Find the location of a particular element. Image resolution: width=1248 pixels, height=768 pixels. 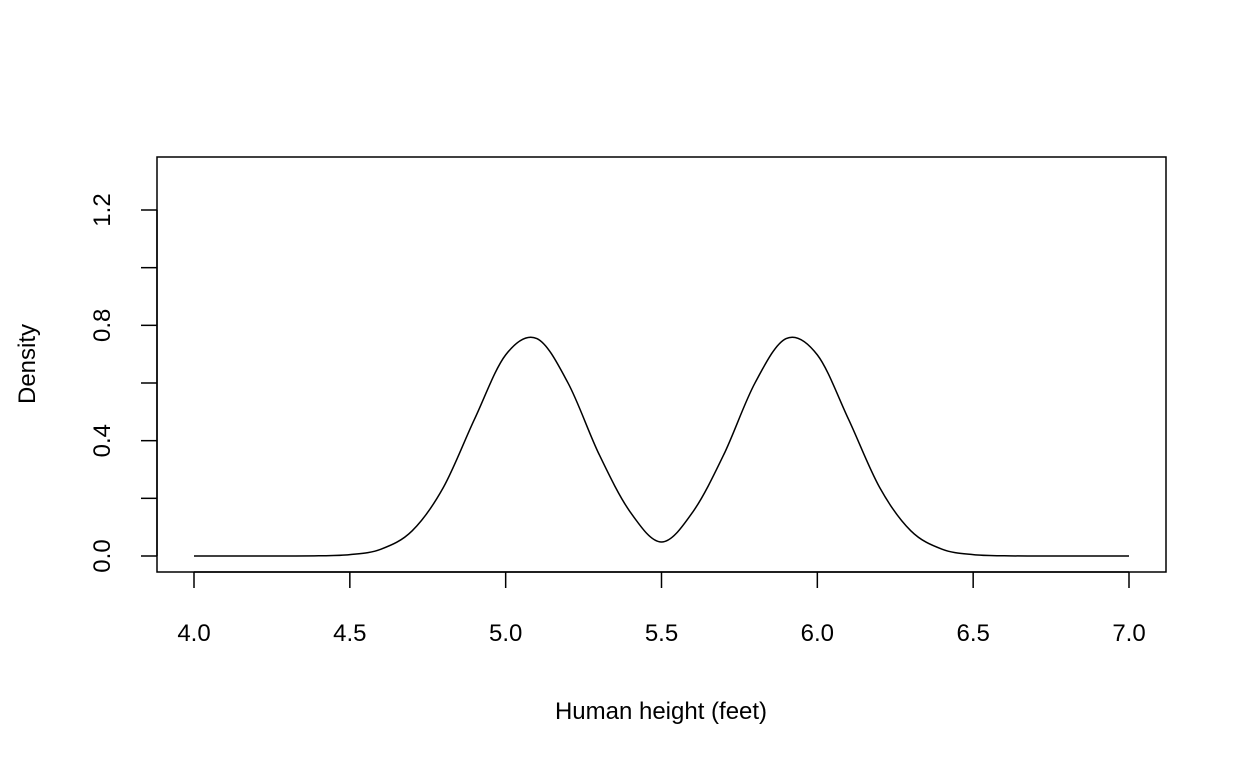

x-tick-label: 6.5 is located at coordinates (972, 633).